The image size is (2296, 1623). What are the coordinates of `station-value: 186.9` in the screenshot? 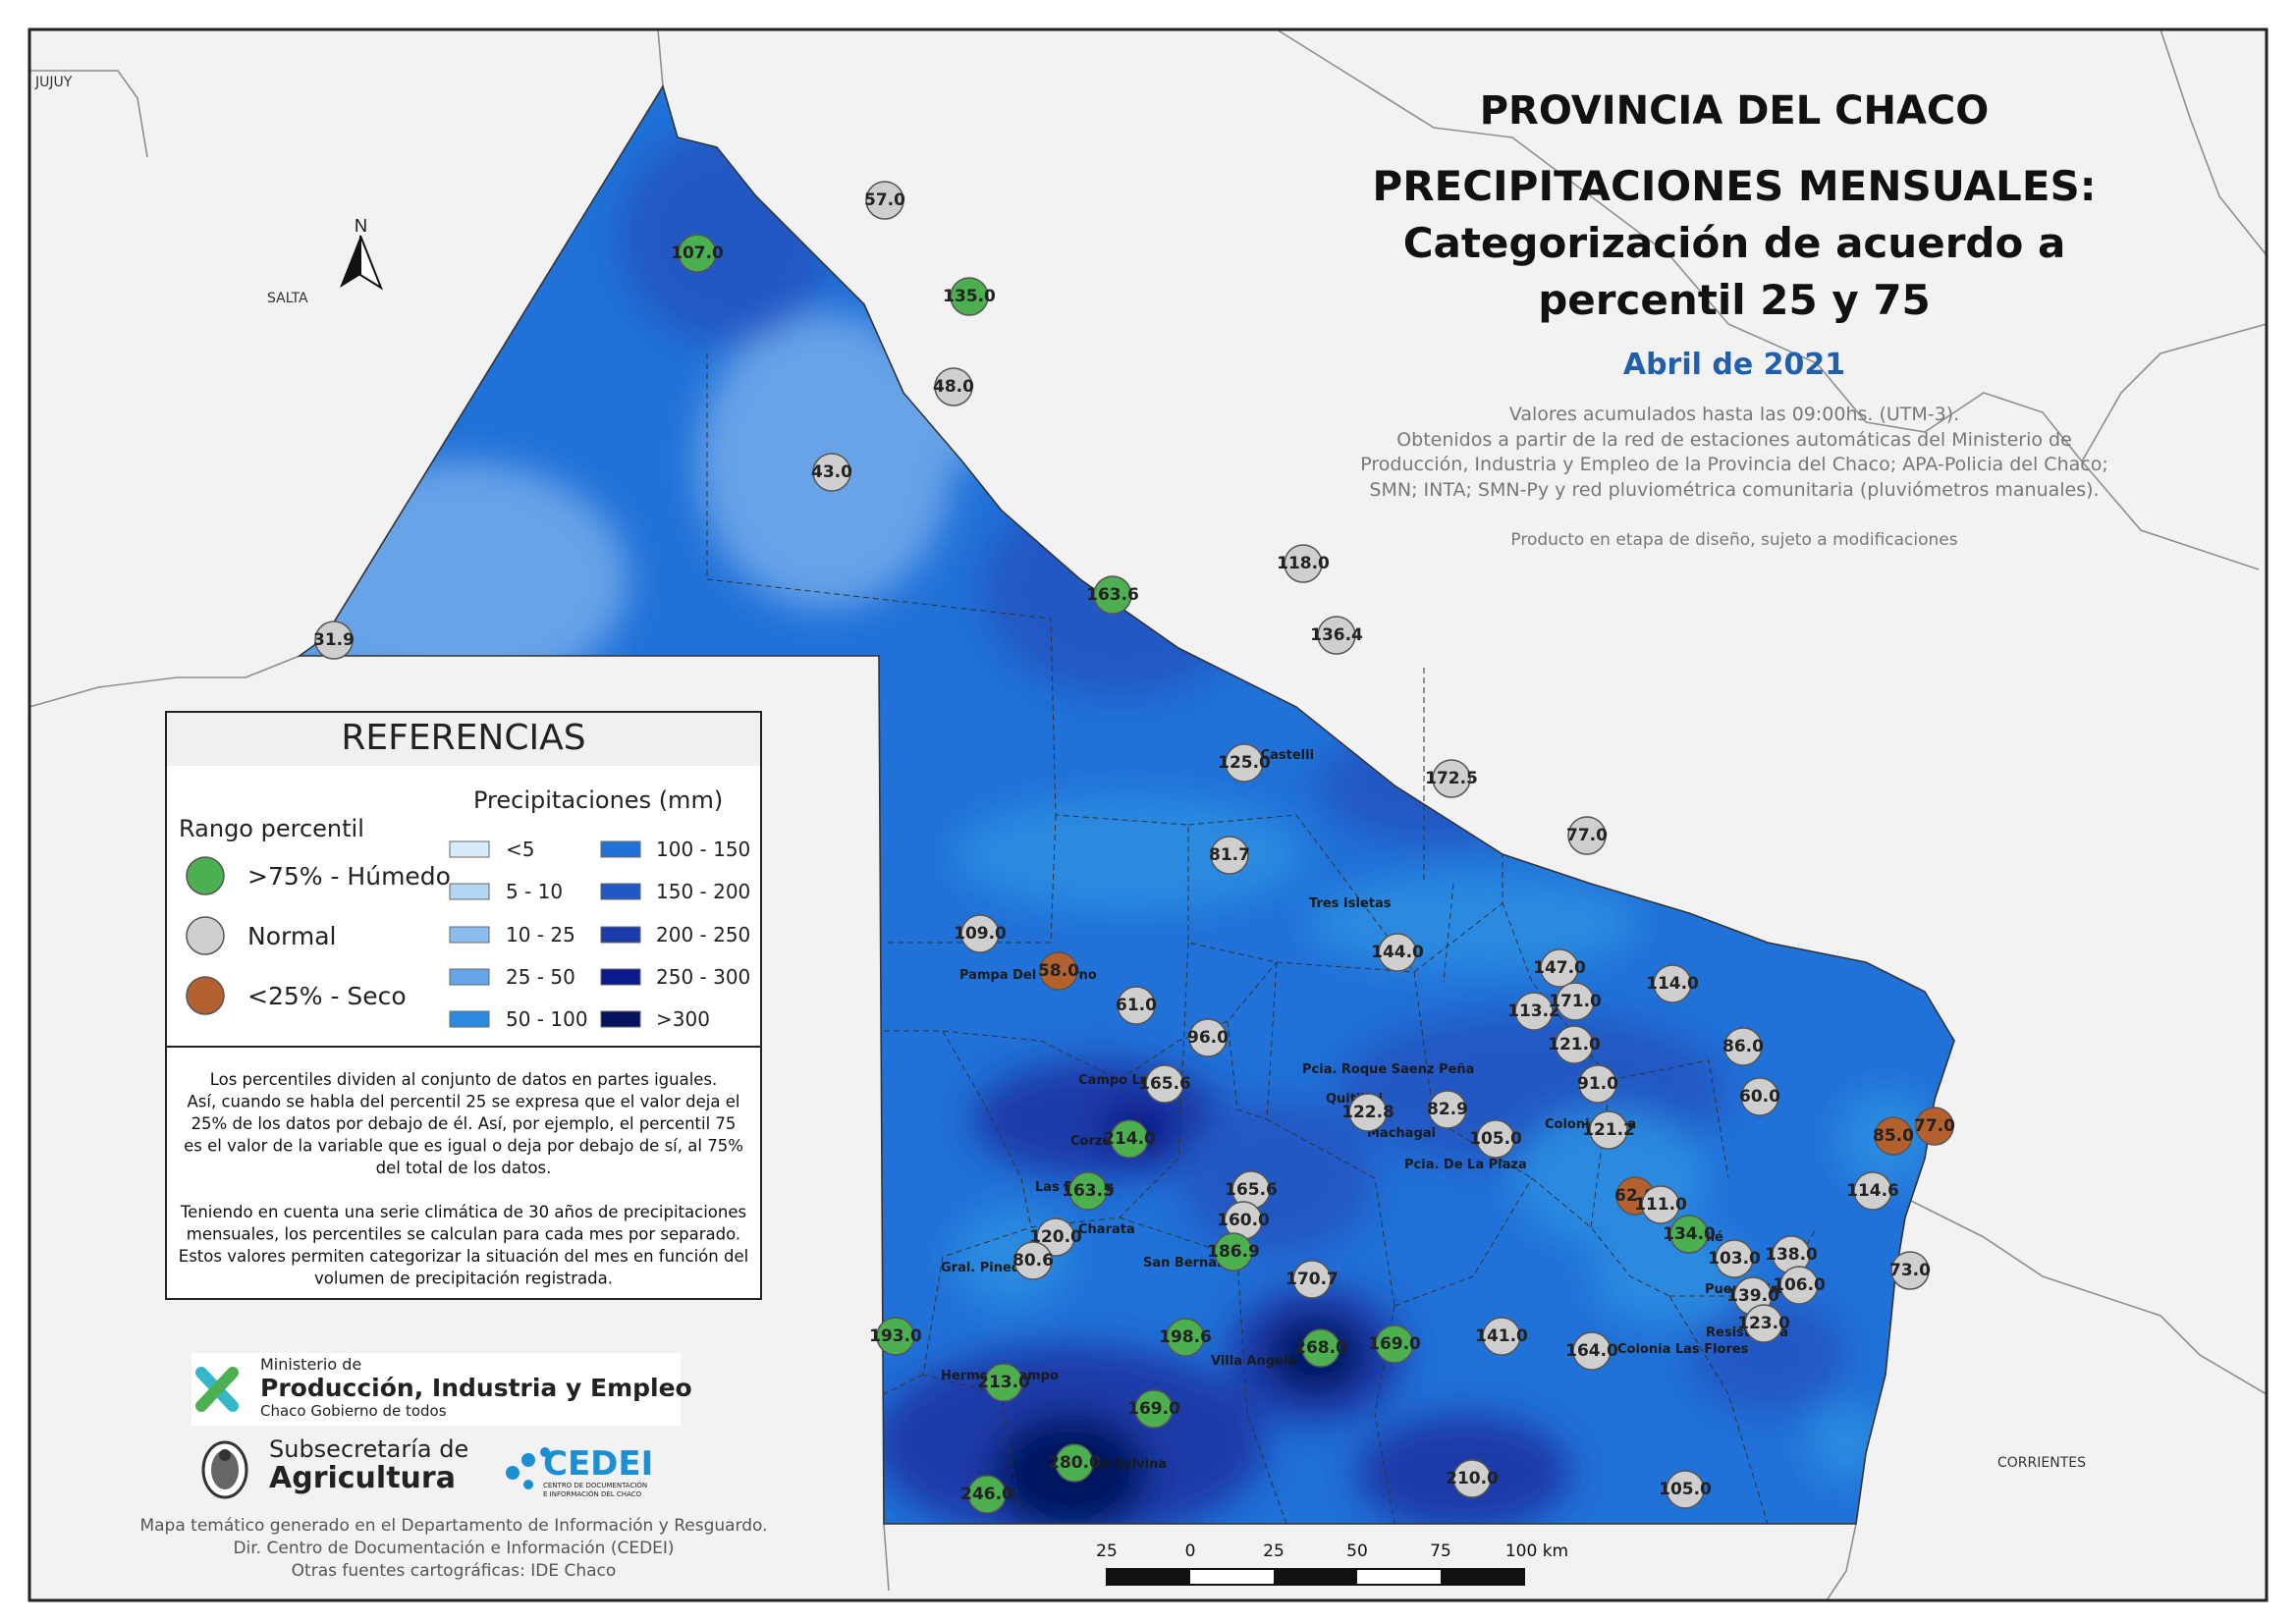 It's located at (1233, 1252).